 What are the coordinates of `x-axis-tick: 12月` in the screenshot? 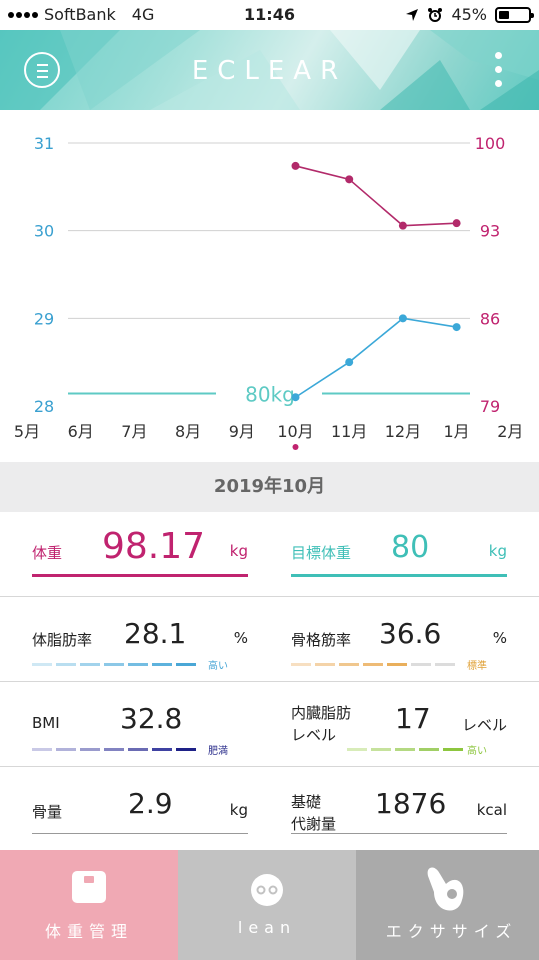 It's located at (403, 431).